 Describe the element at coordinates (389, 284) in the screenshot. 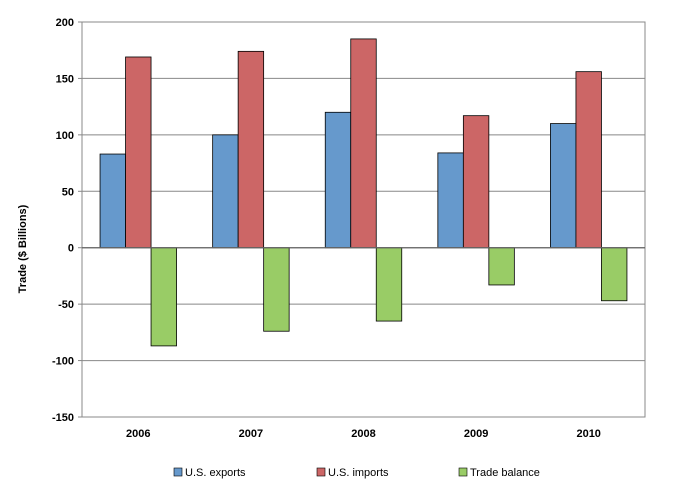

I see `bar-trade-balance-2008` at that location.